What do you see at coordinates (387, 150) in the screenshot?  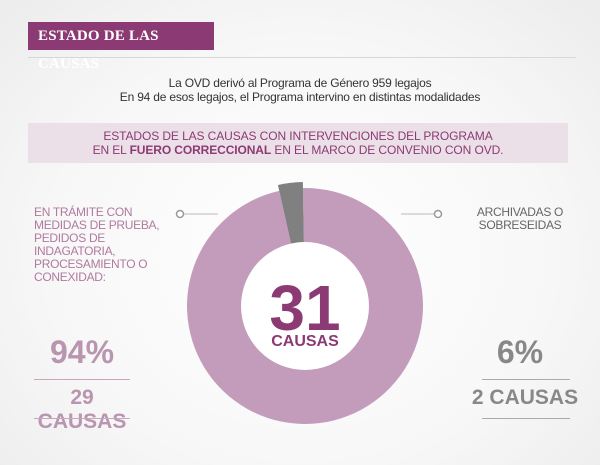 I see `subtitle-post: EN EL MARCO DE CONVENIO CON OVD.` at bounding box center [387, 150].